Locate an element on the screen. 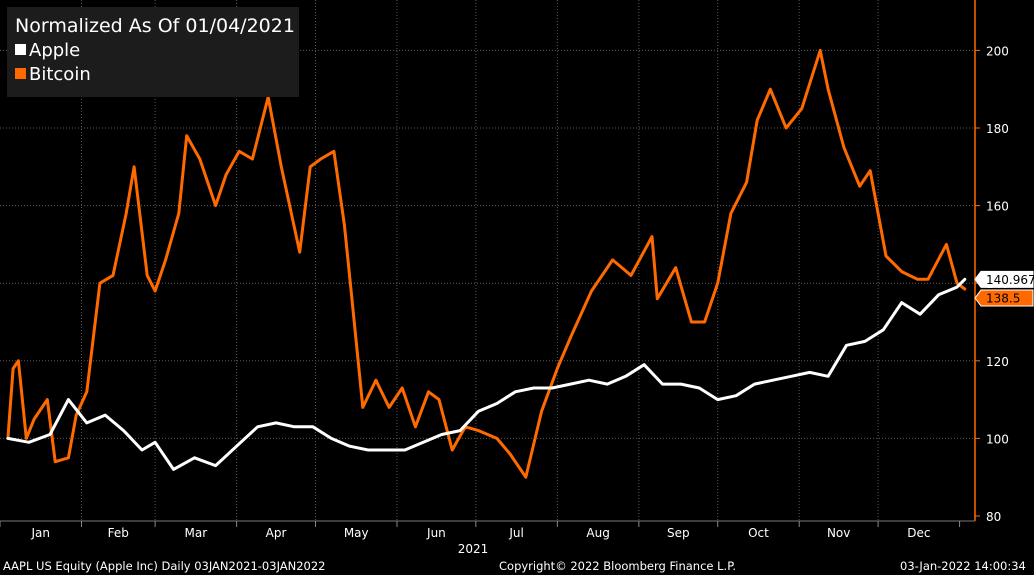 Image resolution: width=1034 pixels, height=575 pixels. legend-label-bitcoin: Bitcoin is located at coordinates (60, 74).